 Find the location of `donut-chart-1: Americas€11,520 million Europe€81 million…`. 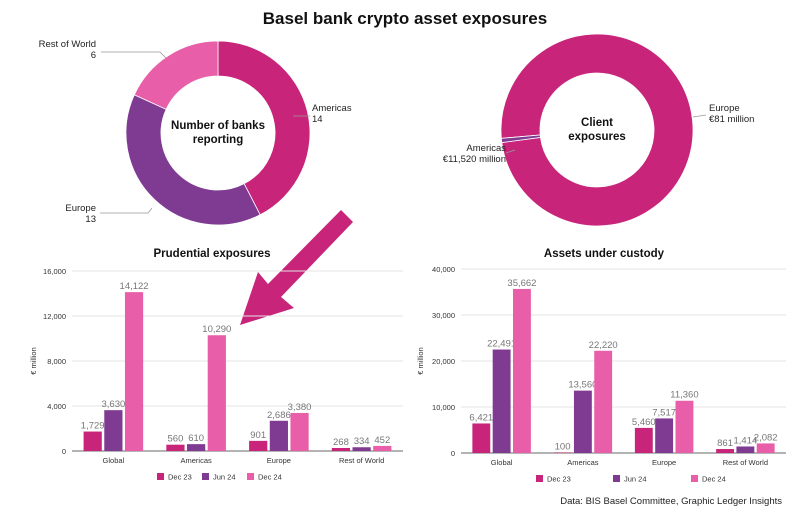

donut-chart-1: Americas€11,520 million Europe€81 million… is located at coordinates (598, 130).